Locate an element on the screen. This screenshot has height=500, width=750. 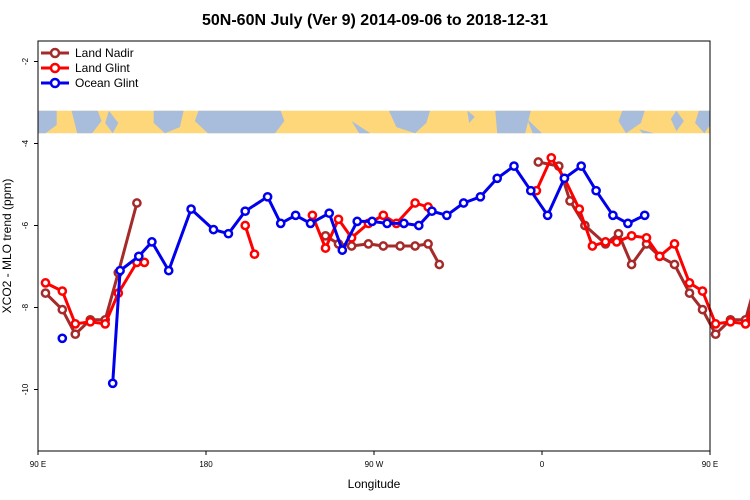
legend-item: Ocean Glint is located at coordinates (90, 83).